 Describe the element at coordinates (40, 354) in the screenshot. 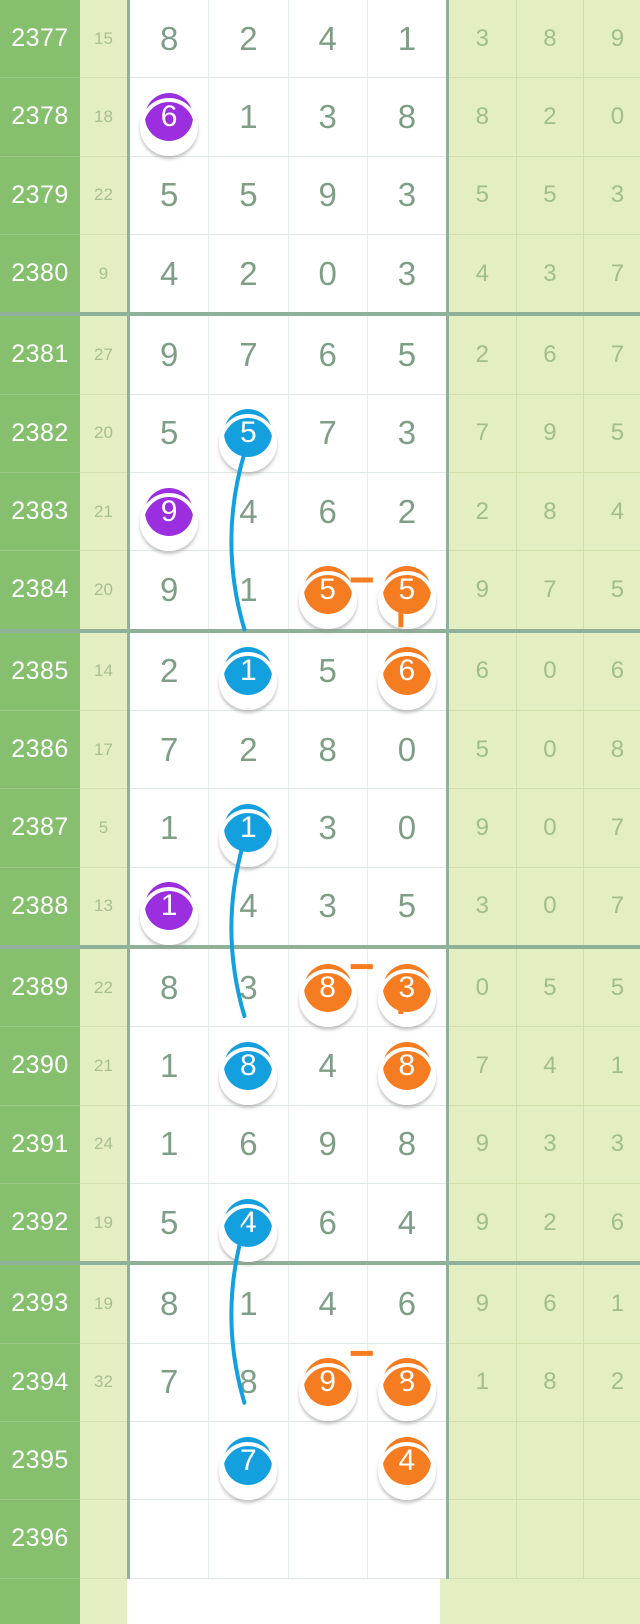

I see `draw-id-cell: 2381` at that location.